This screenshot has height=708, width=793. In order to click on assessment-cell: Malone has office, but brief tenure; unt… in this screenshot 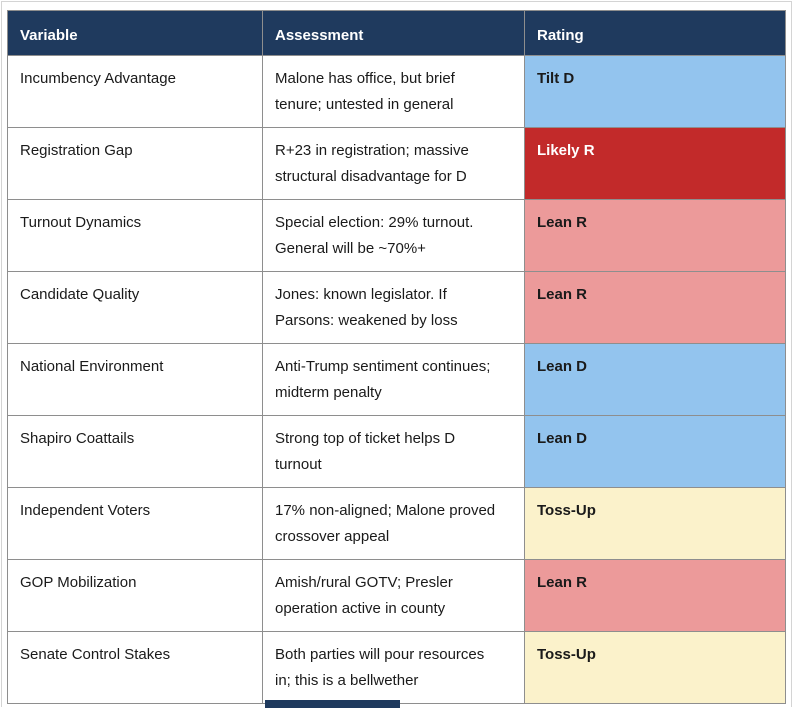, I will do `click(393, 91)`.